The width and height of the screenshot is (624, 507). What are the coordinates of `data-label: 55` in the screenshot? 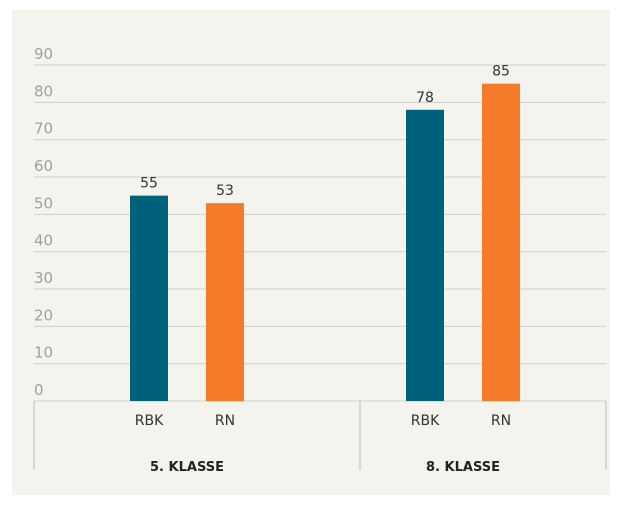 It's located at (149, 184).